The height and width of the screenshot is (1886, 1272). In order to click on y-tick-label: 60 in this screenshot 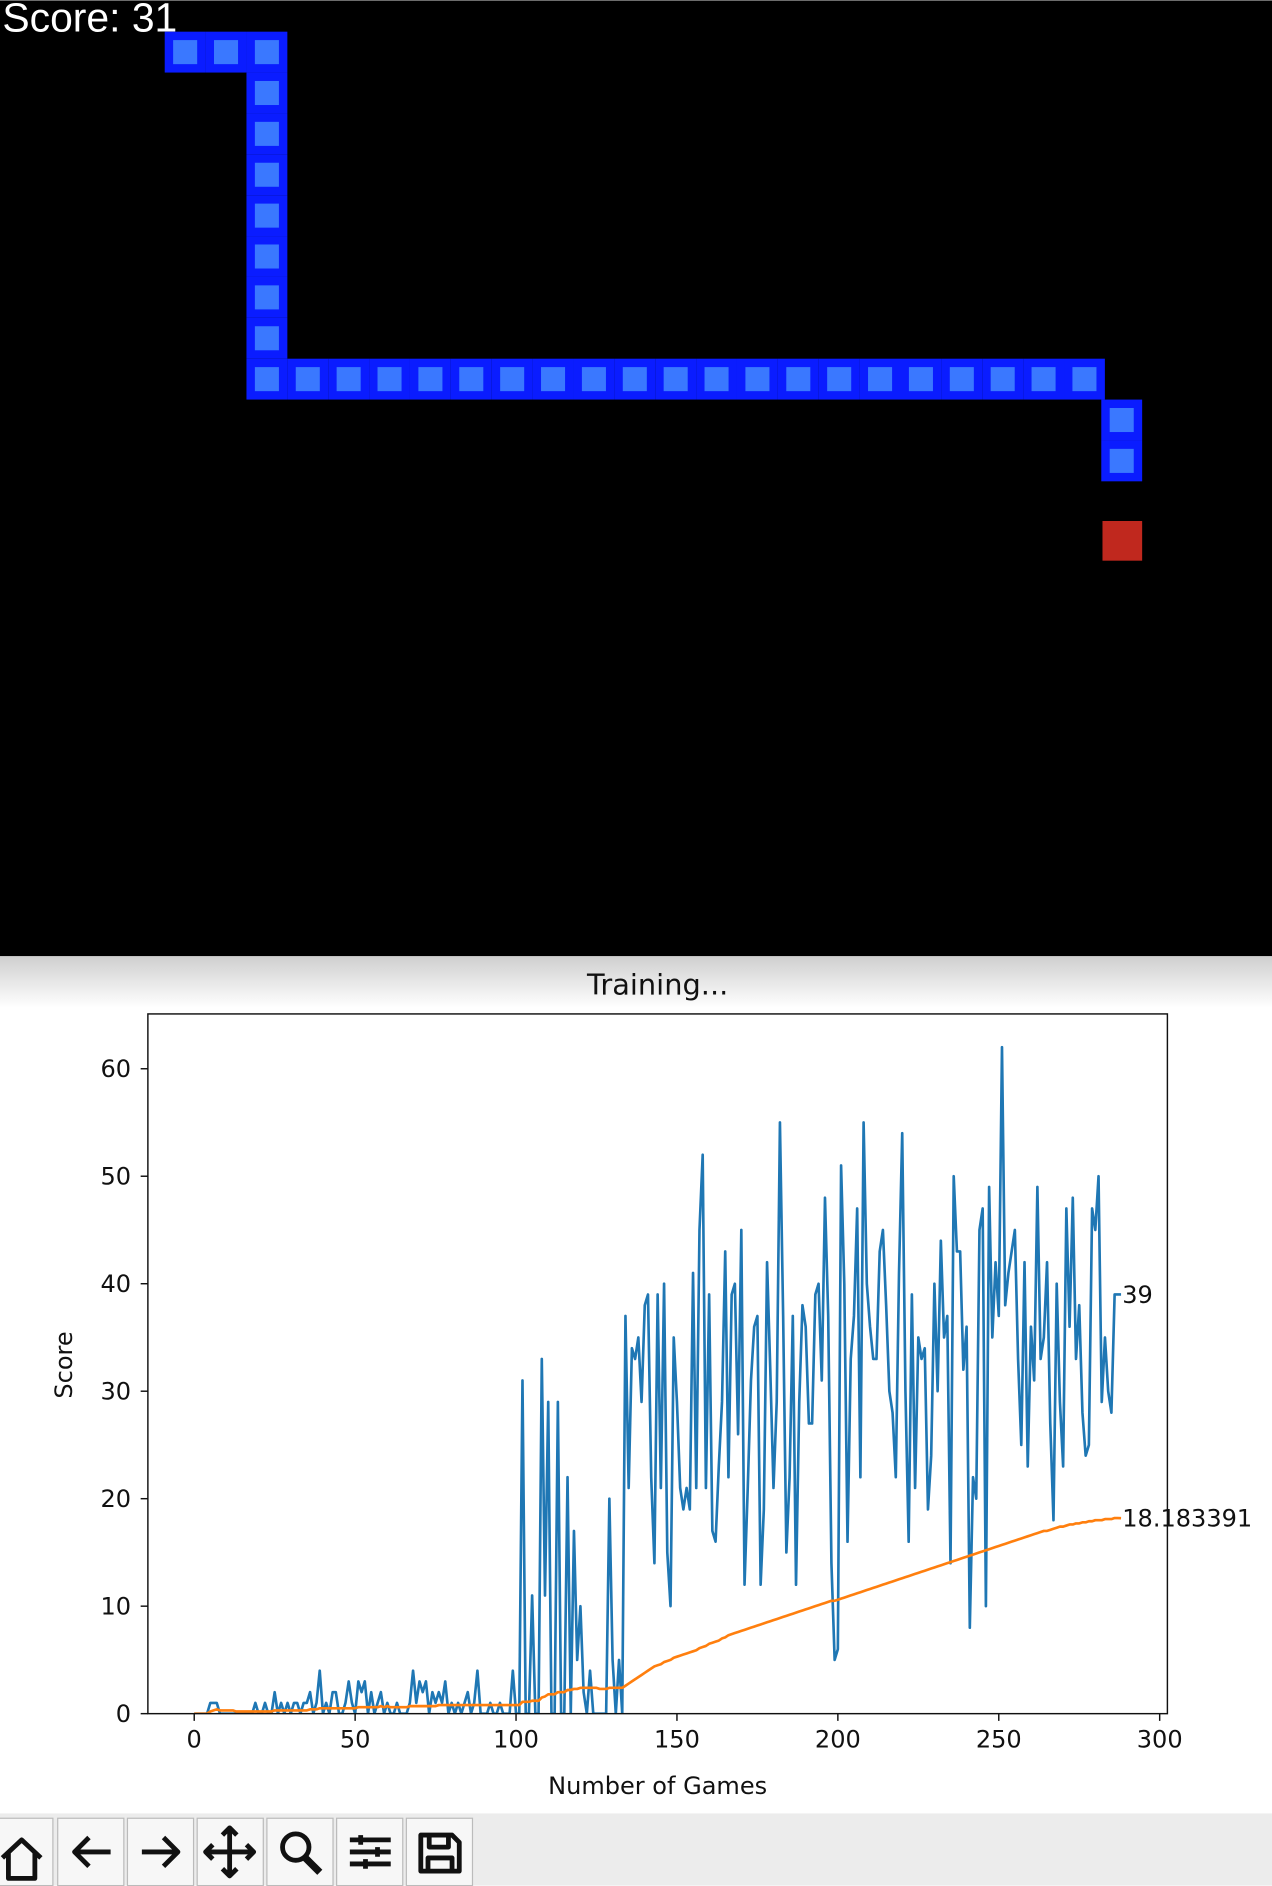, I will do `click(115, 1069)`.